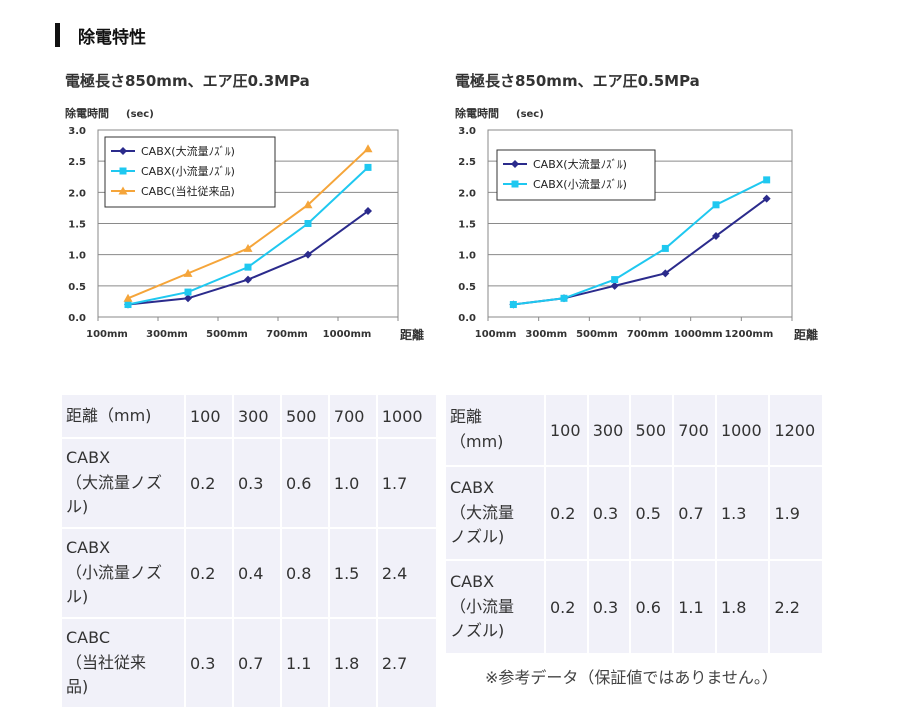  Describe the element at coordinates (482, 606) in the screenshot. I see `row-label-line: （小流量` at that location.